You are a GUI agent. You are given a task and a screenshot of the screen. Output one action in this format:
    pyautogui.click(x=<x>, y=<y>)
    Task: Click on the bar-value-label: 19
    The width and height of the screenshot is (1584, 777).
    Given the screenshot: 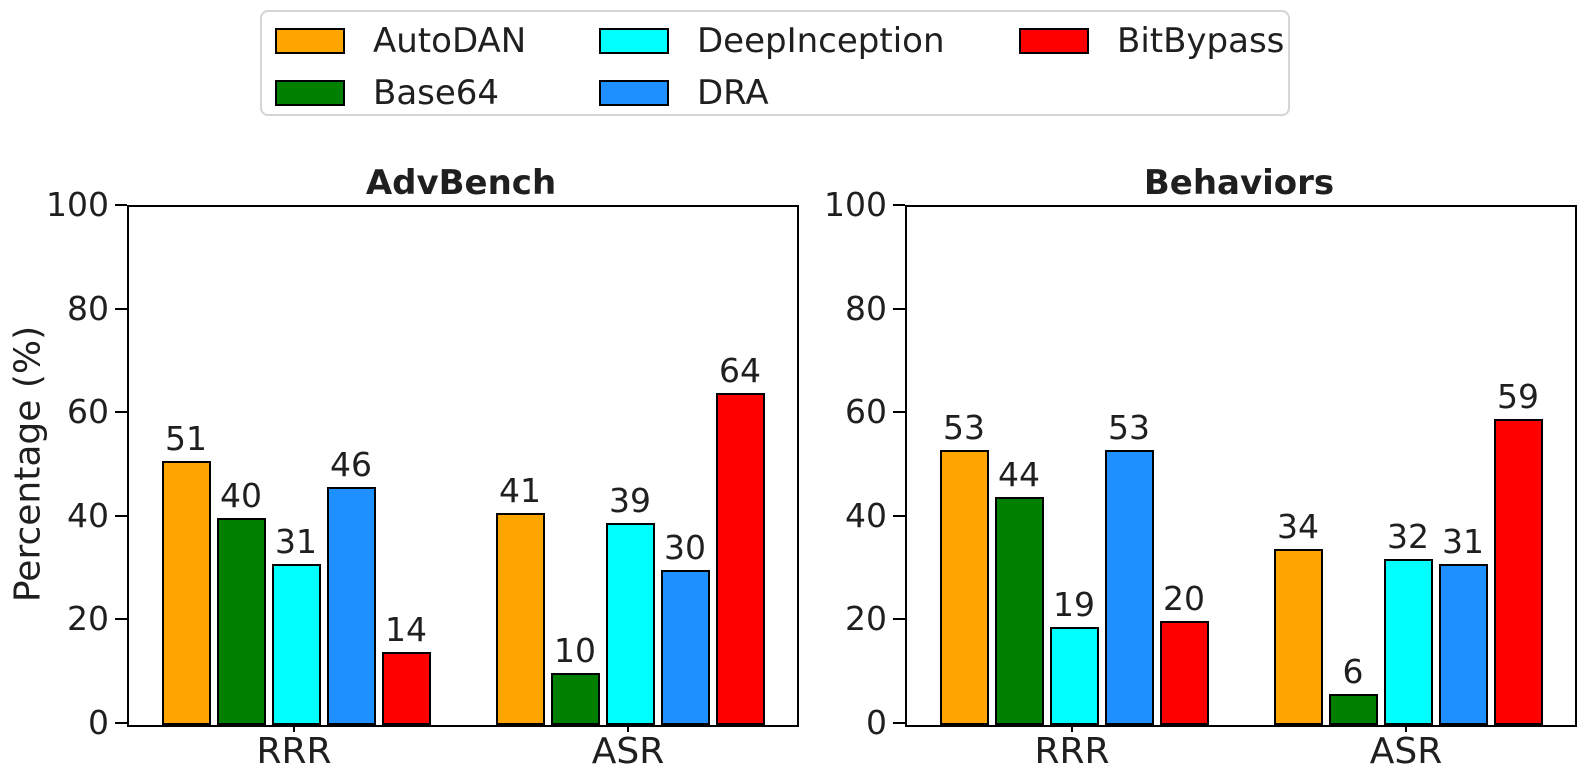 What is the action you would take?
    pyautogui.click(x=1074, y=604)
    